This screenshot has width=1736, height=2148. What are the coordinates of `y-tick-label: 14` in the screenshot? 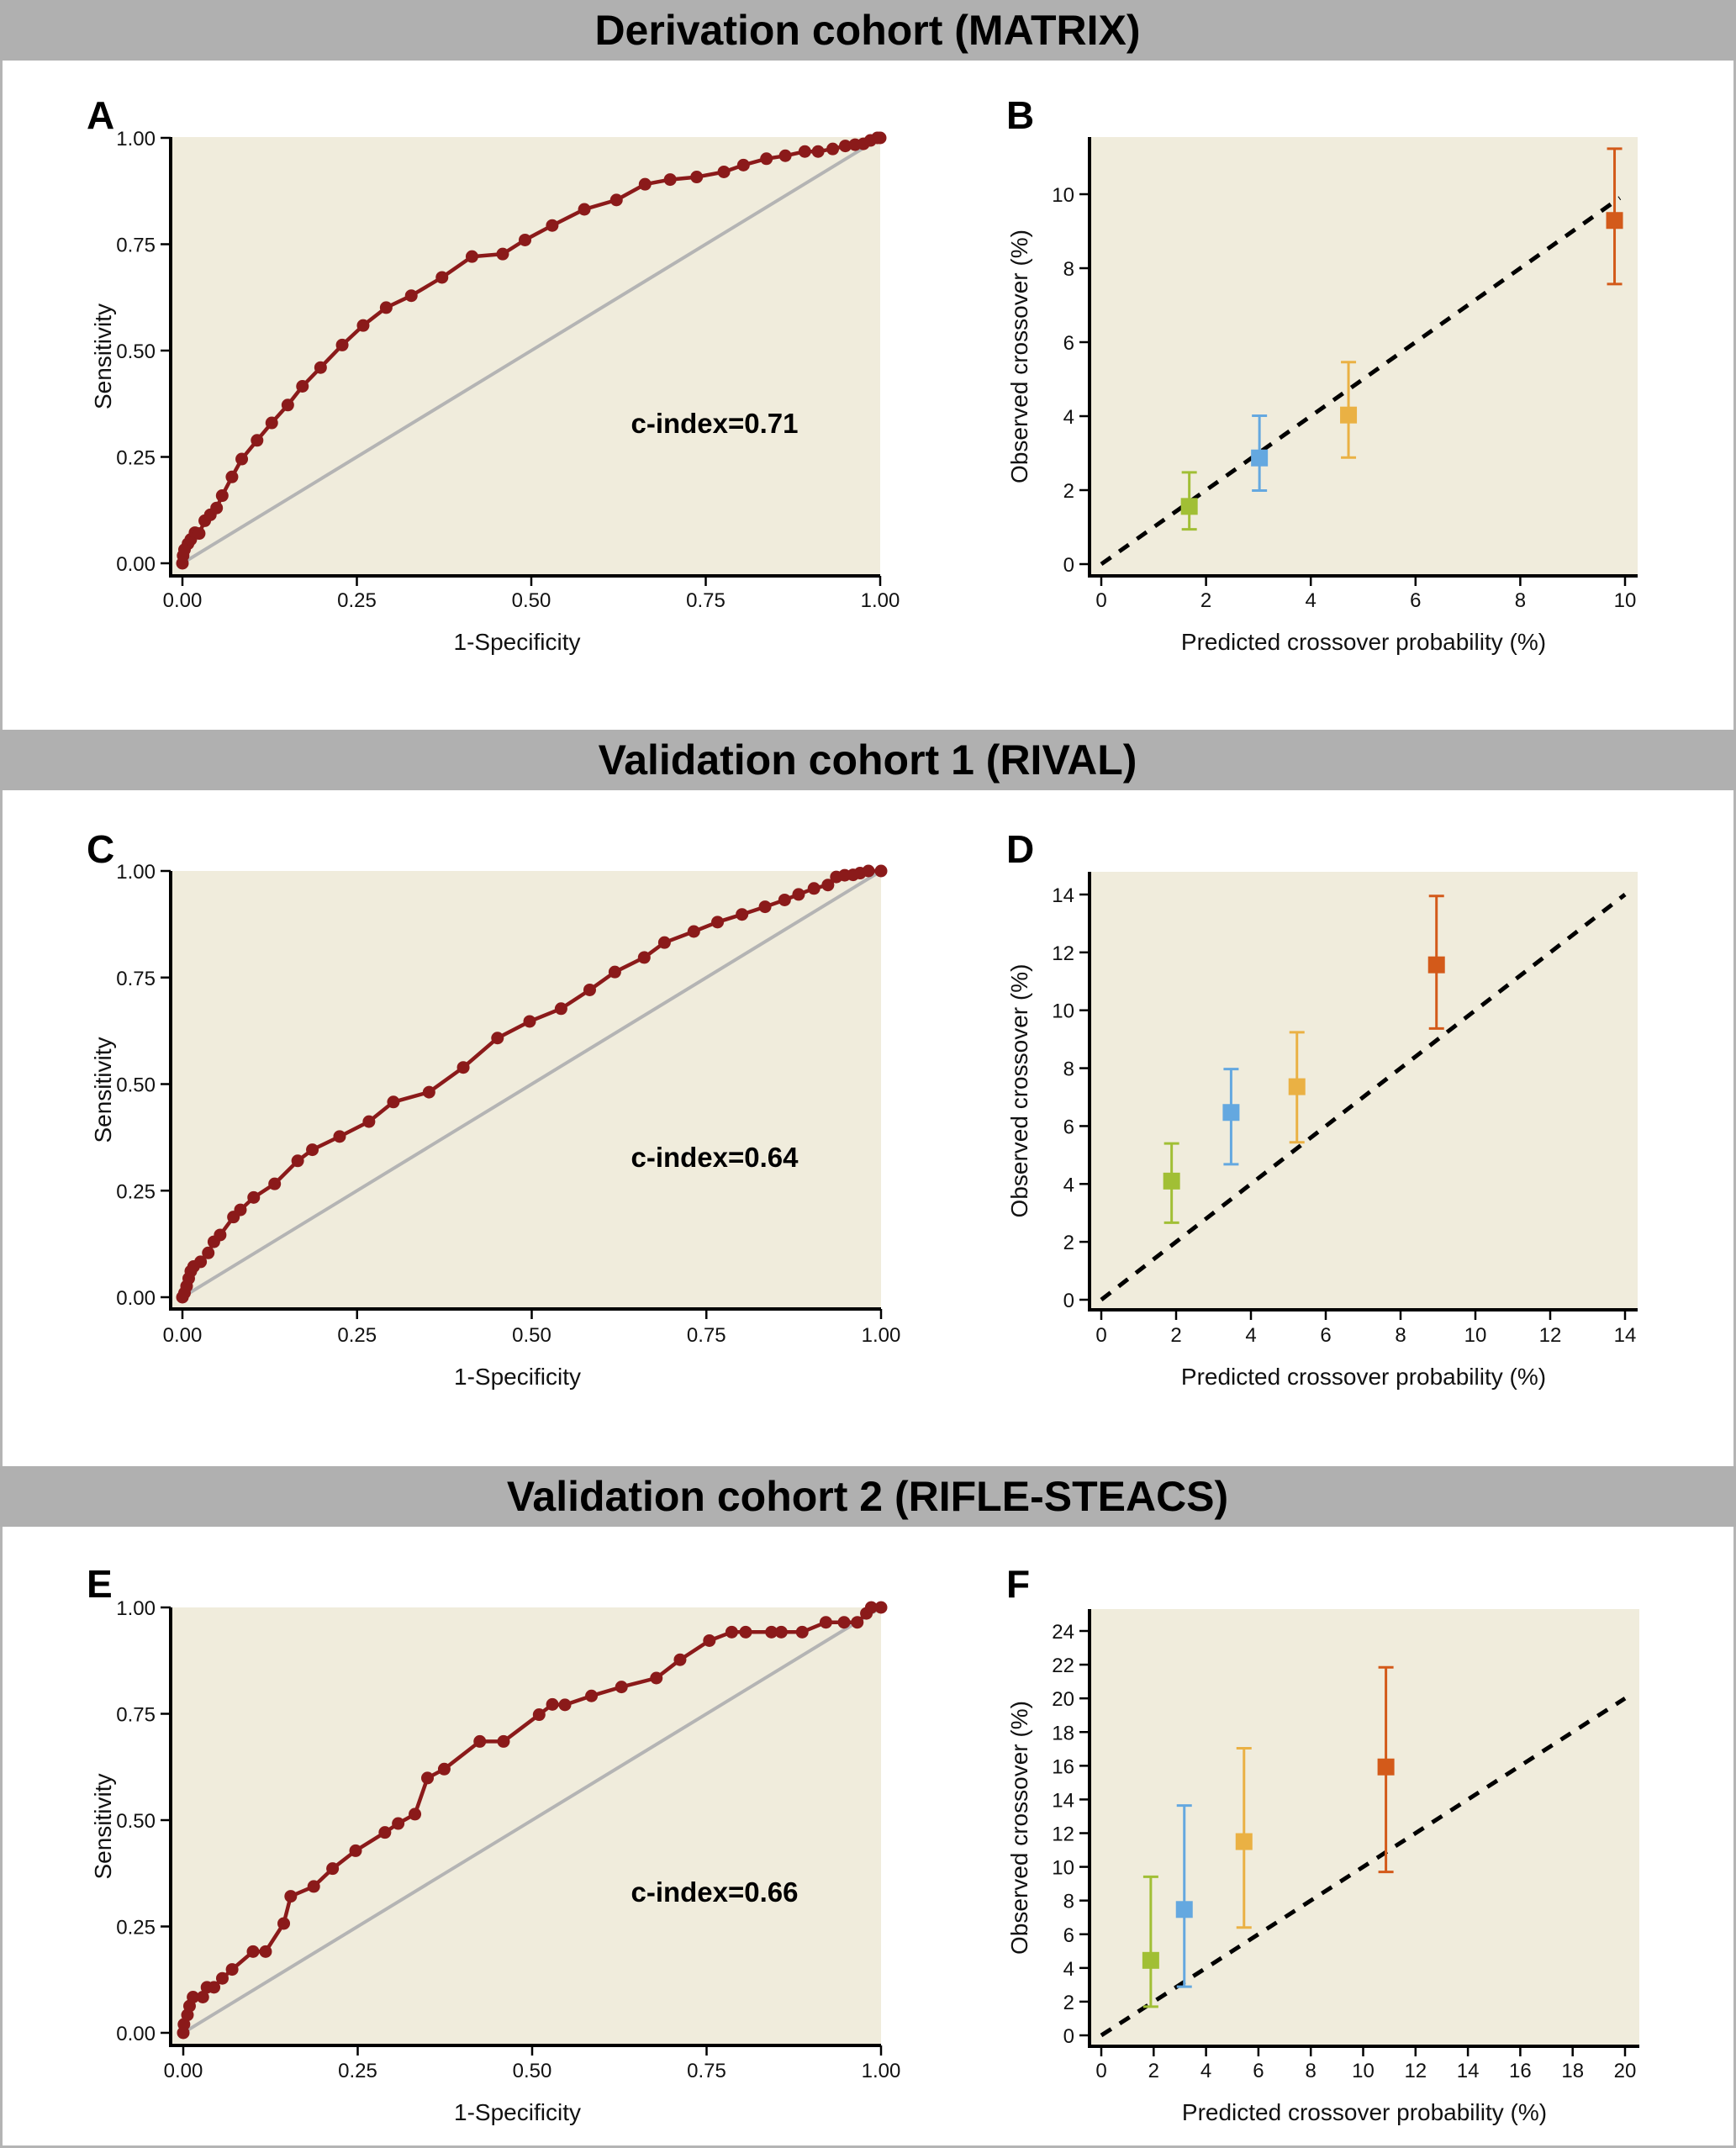 It's located at (1063, 1801).